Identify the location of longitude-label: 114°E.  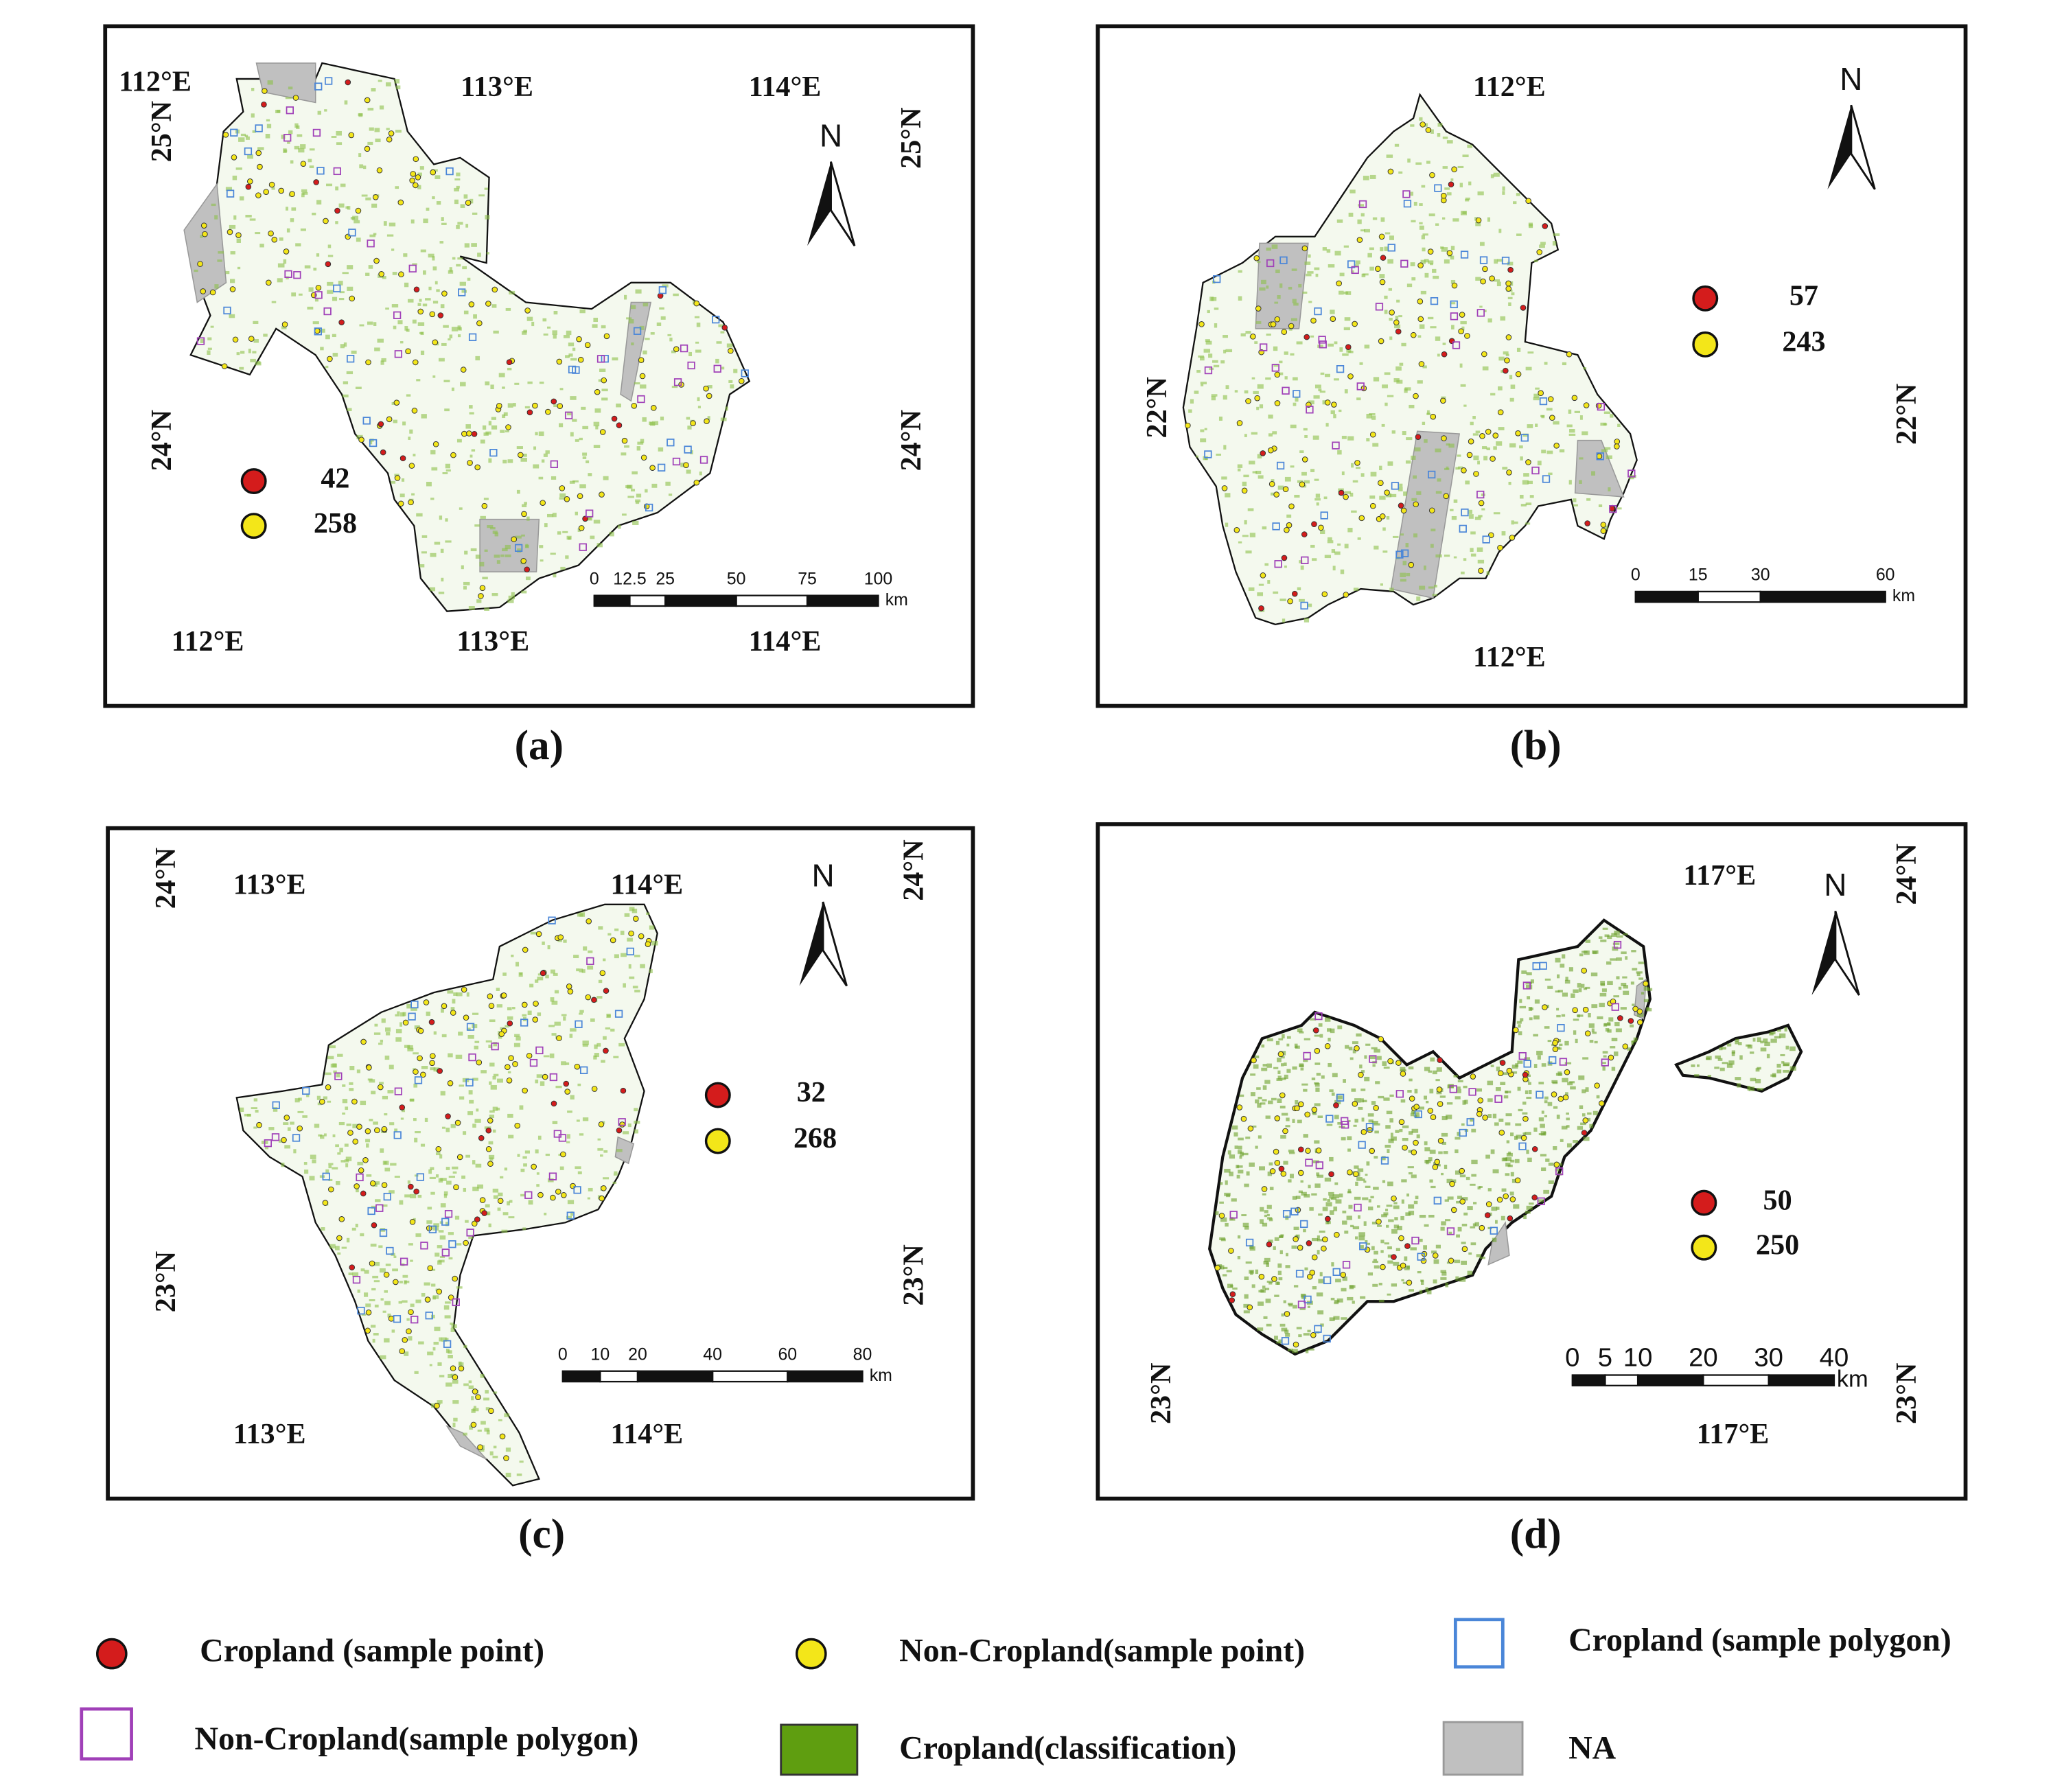
(646, 885).